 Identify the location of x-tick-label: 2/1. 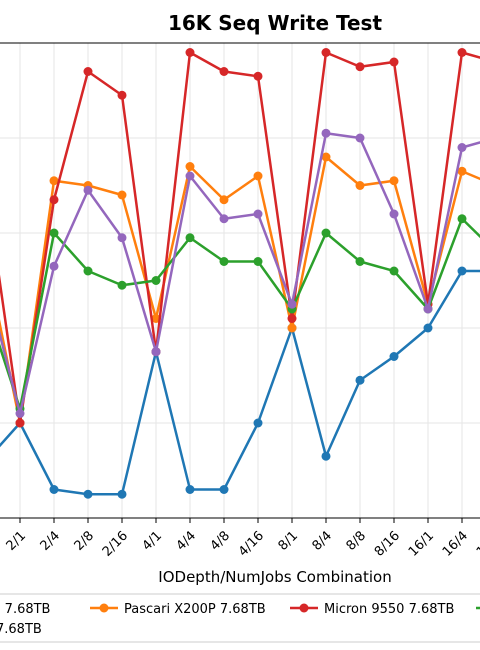
(16, 540).